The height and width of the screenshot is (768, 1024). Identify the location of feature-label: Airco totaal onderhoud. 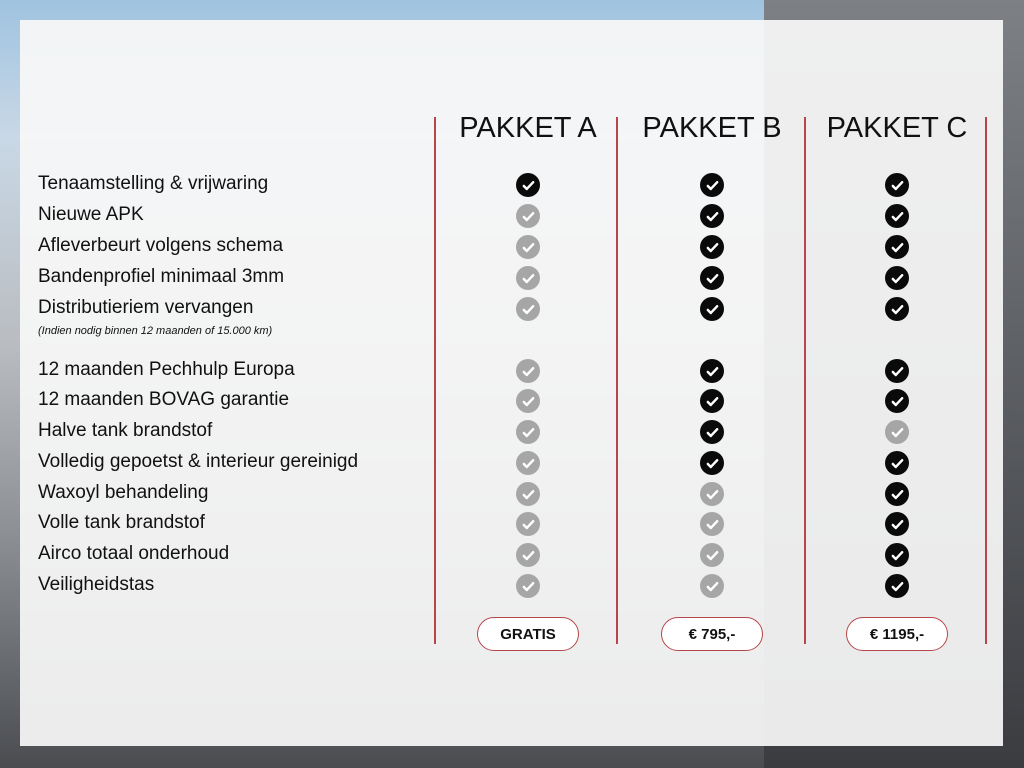
(134, 553).